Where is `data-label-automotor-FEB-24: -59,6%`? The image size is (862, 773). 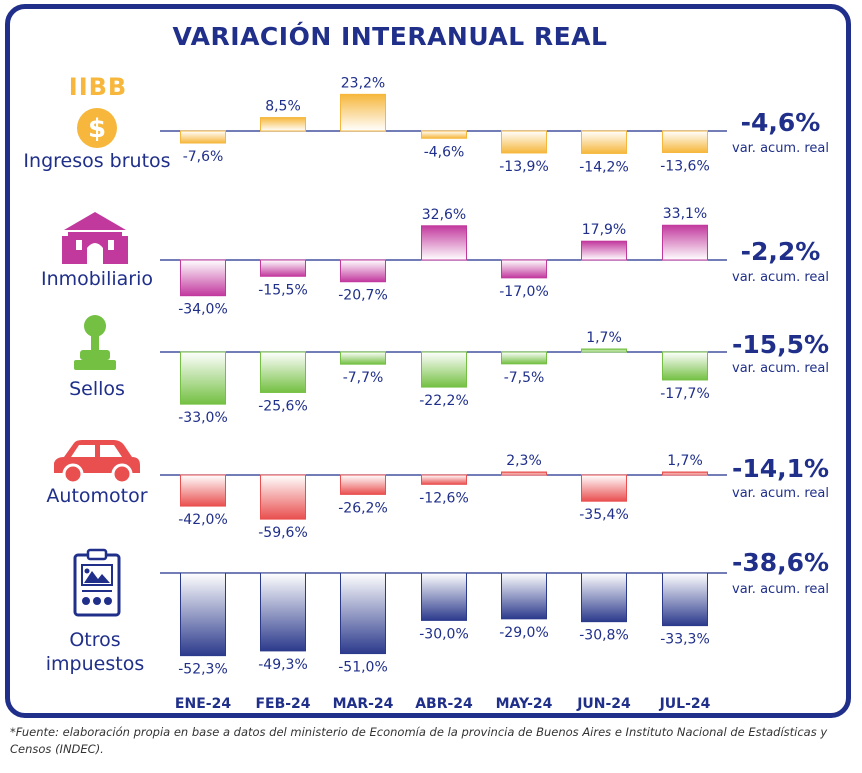
data-label-automotor-FEB-24: -59,6% is located at coordinates (283, 533).